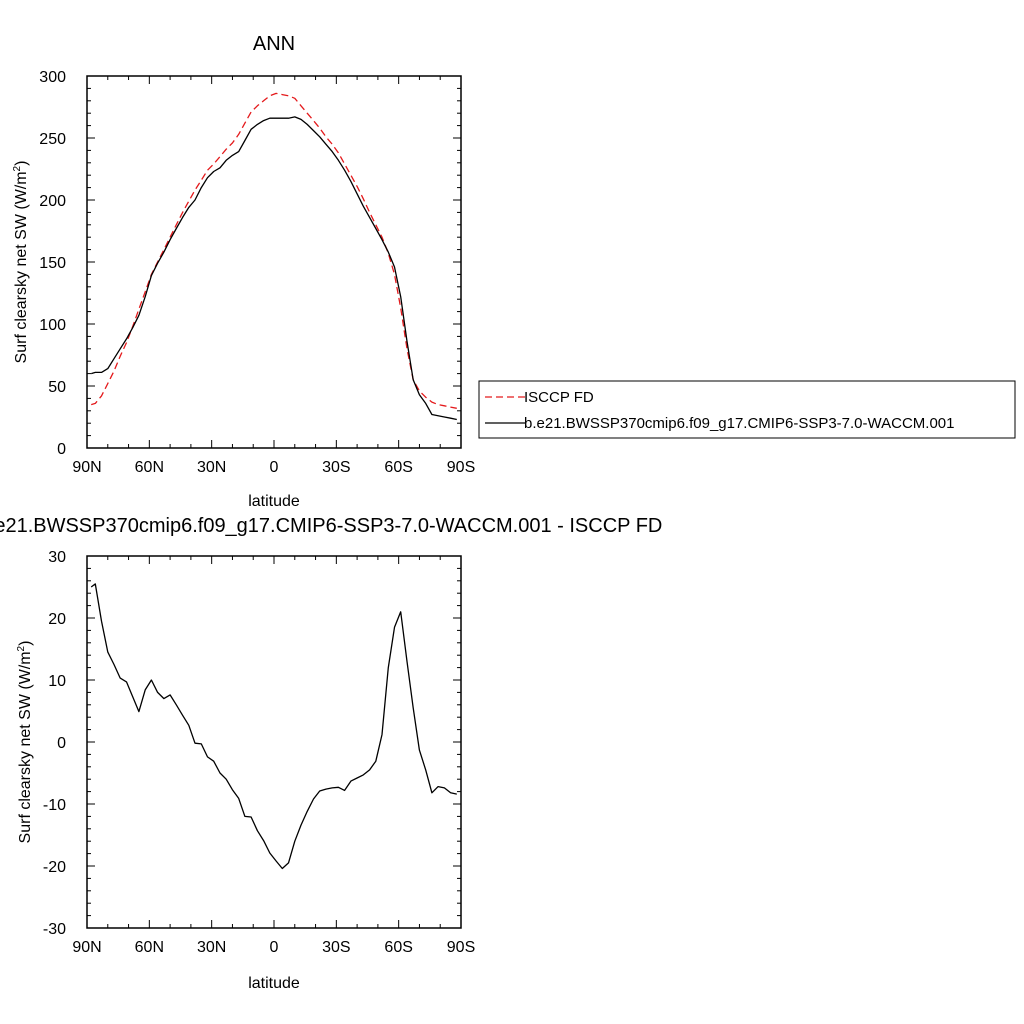  What do you see at coordinates (52, 77) in the screenshot?
I see `y-tick-label: 300` at bounding box center [52, 77].